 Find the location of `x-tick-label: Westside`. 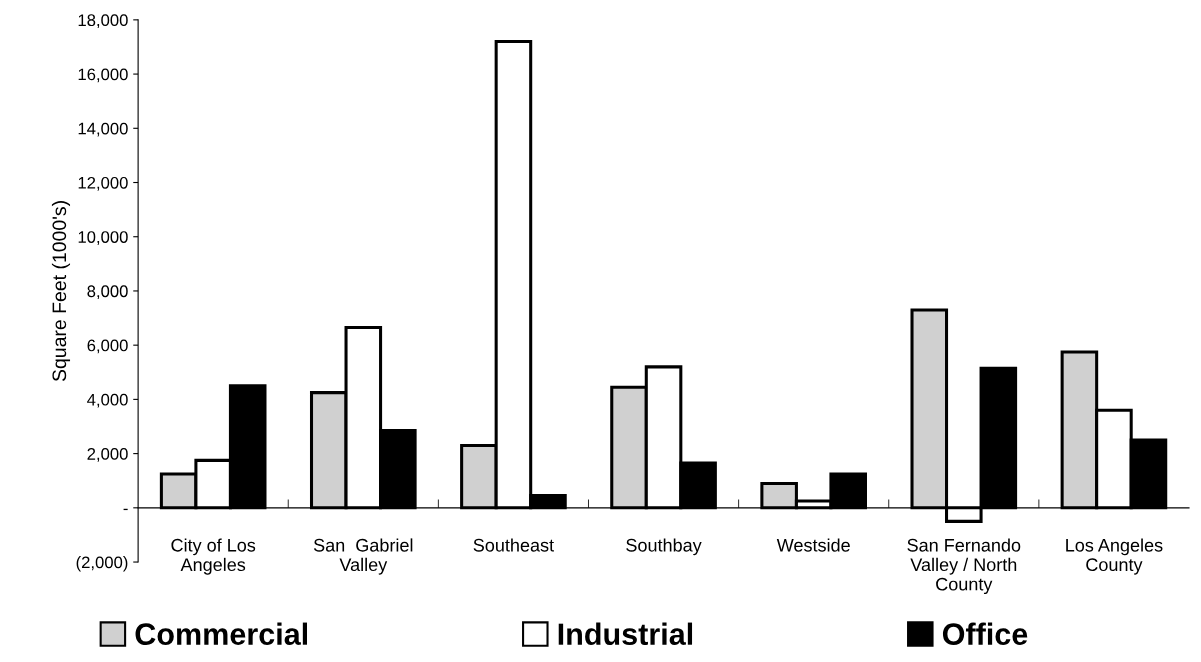

x-tick-label: Westside is located at coordinates (813, 545).